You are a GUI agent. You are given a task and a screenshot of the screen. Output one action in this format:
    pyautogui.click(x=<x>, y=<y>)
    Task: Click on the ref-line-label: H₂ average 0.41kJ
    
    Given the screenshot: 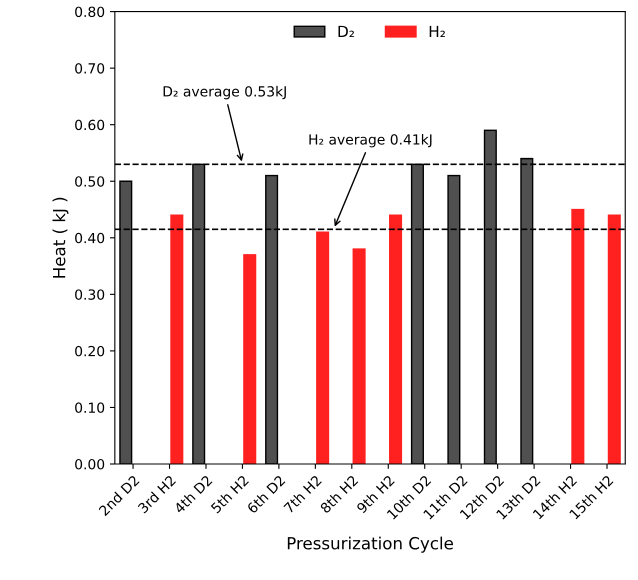 What is the action you would take?
    pyautogui.click(x=370, y=141)
    